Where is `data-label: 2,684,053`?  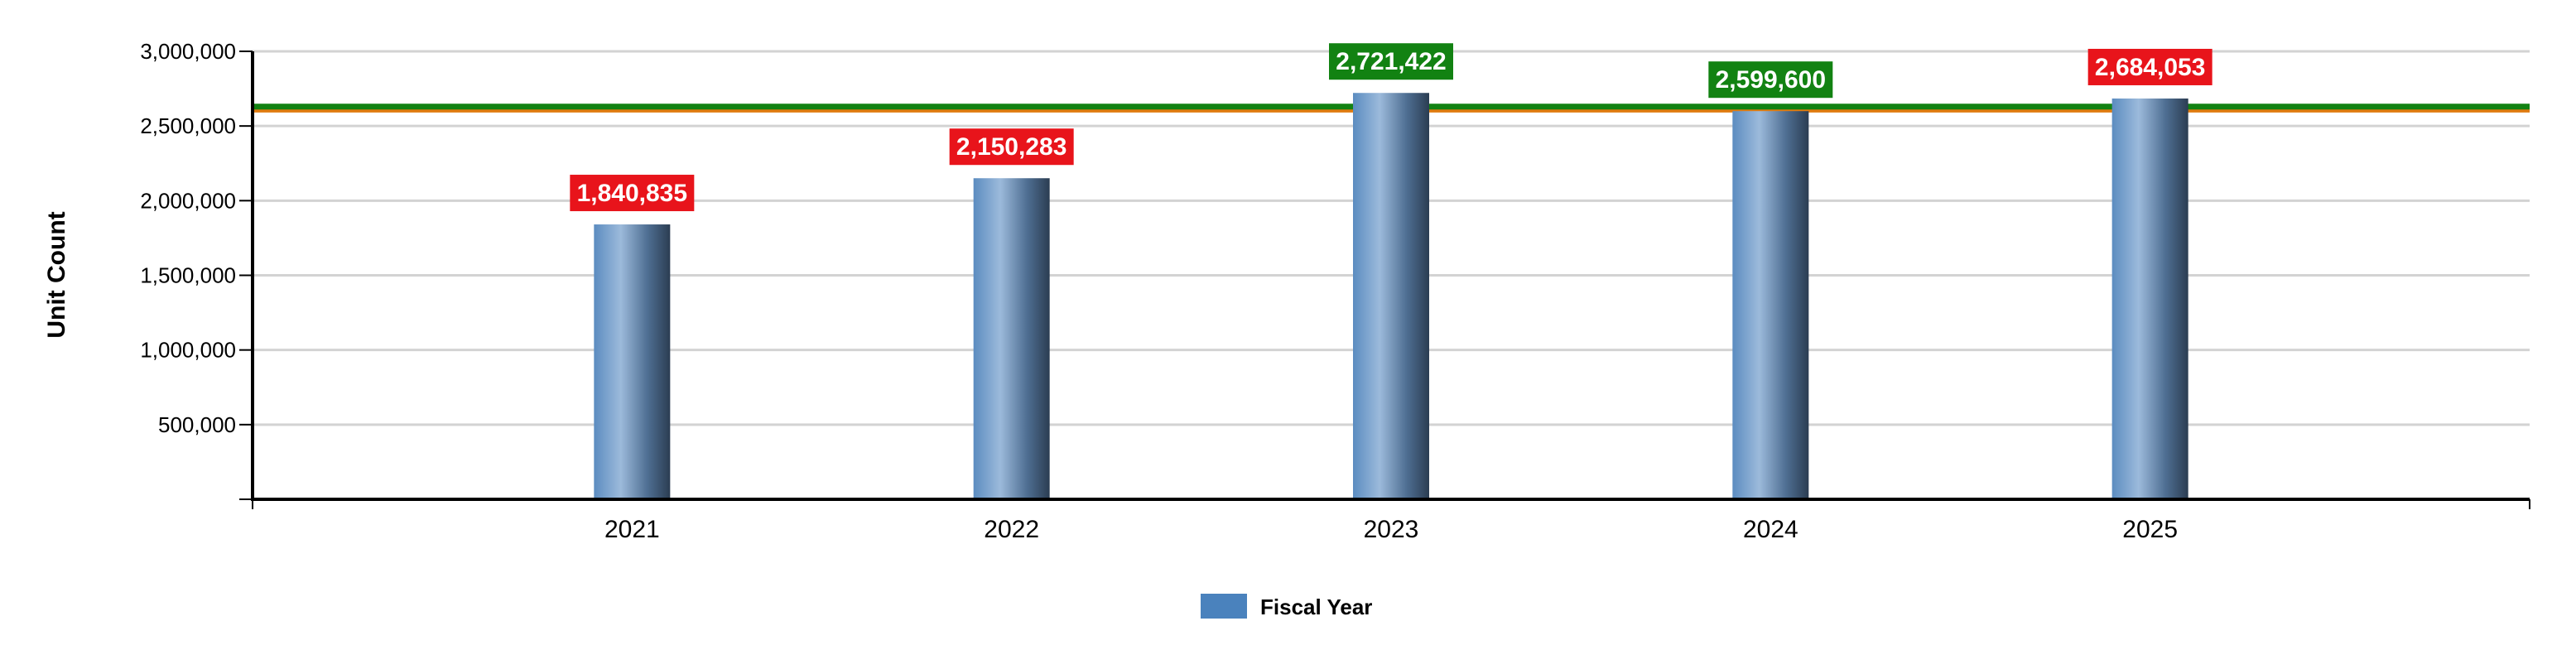
data-label: 2,684,053 is located at coordinates (2150, 67).